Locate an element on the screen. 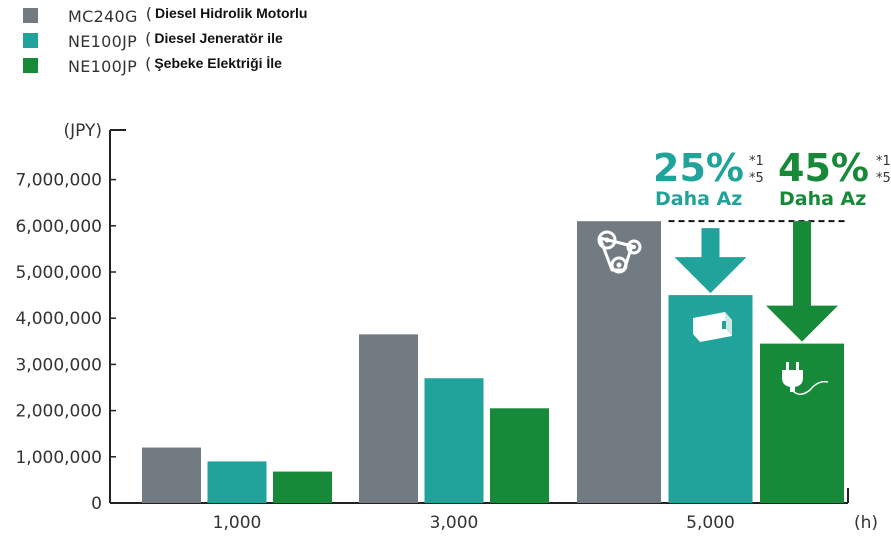 The height and width of the screenshot is (536, 891). x-tick-label: 1,000 is located at coordinates (237, 523).